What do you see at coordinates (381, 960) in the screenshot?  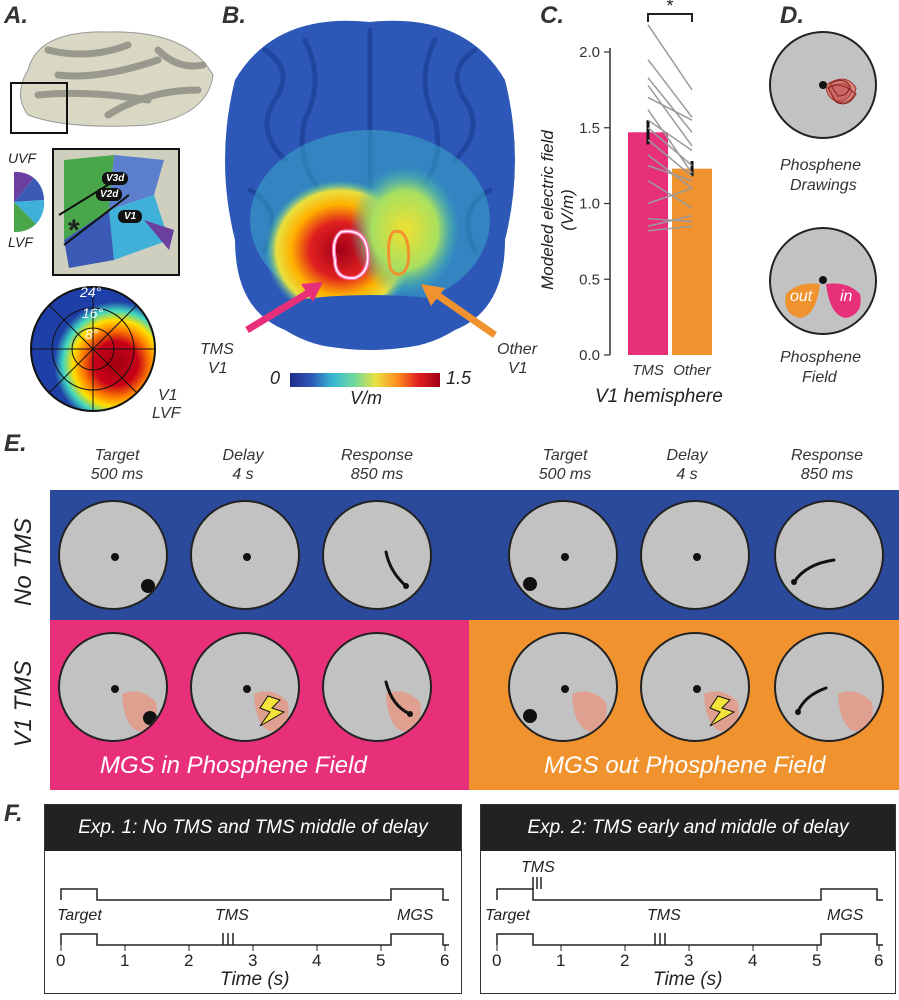 I see `exp1-tick-5: 5` at bounding box center [381, 960].